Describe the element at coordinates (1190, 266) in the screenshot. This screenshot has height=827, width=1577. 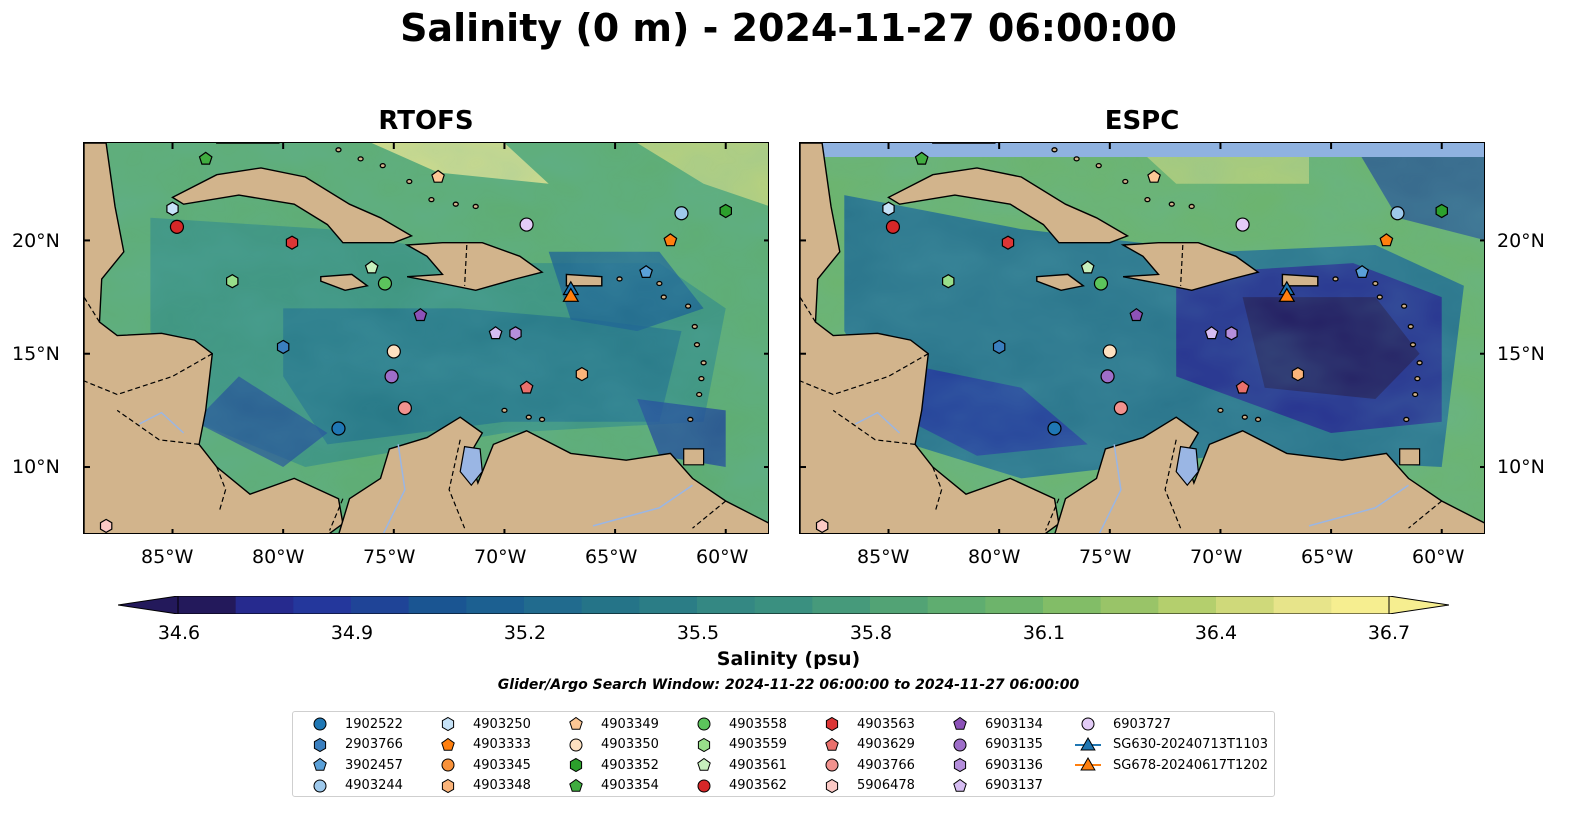
I see `landmass-hispaniola` at that location.